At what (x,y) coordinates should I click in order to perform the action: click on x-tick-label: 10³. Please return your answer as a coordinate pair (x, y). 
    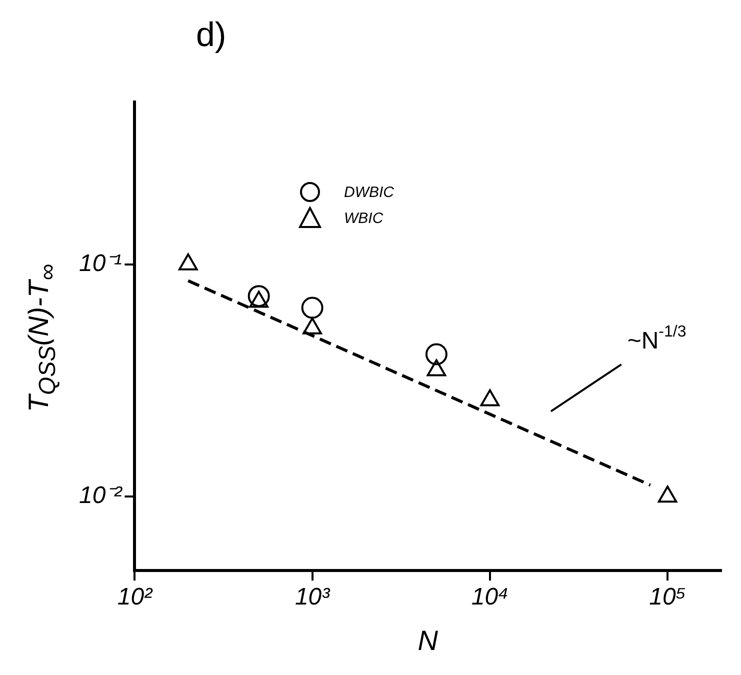
    Looking at the image, I should click on (312, 597).